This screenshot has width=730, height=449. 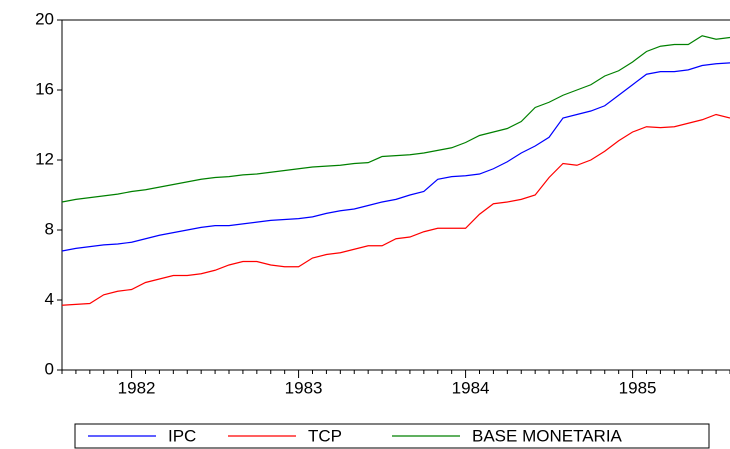 What do you see at coordinates (137, 387) in the screenshot?
I see `x-tick-label: 1982` at bounding box center [137, 387].